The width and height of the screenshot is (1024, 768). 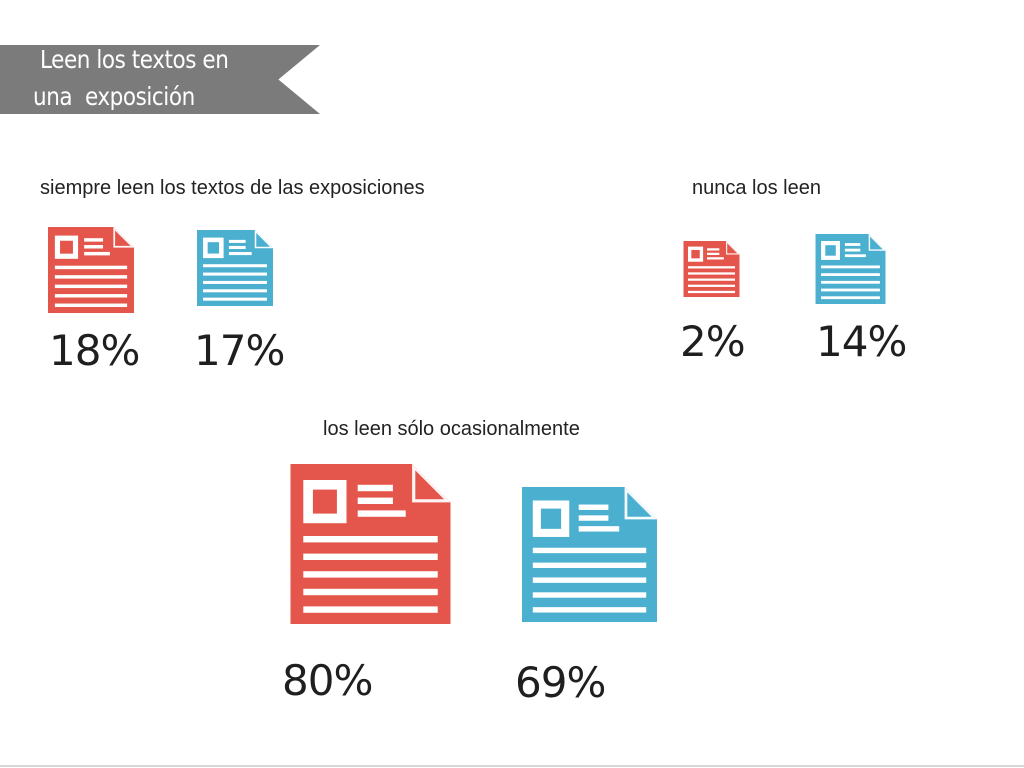 I want to click on value-label-red-occasionally: 80%, so click(x=327, y=680).